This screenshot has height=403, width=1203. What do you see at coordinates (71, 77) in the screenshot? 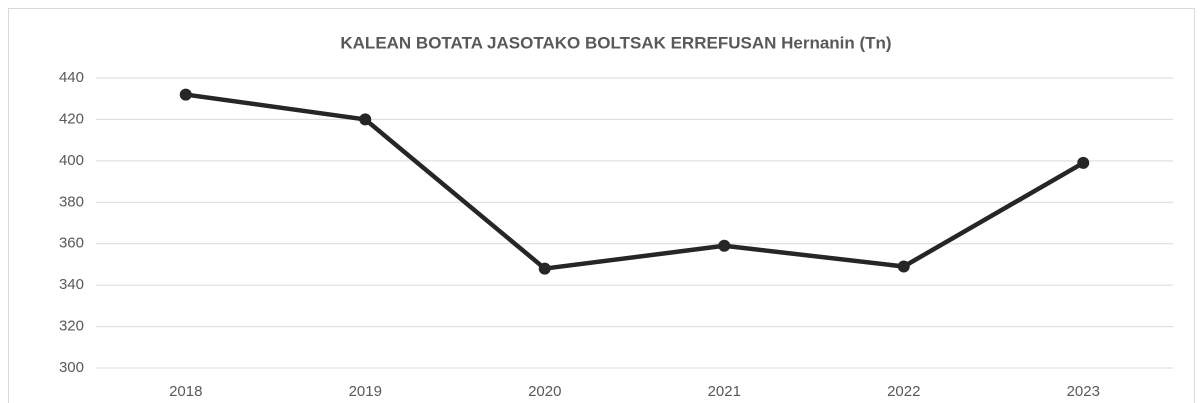
I see `y-tick-label: 440` at bounding box center [71, 77].